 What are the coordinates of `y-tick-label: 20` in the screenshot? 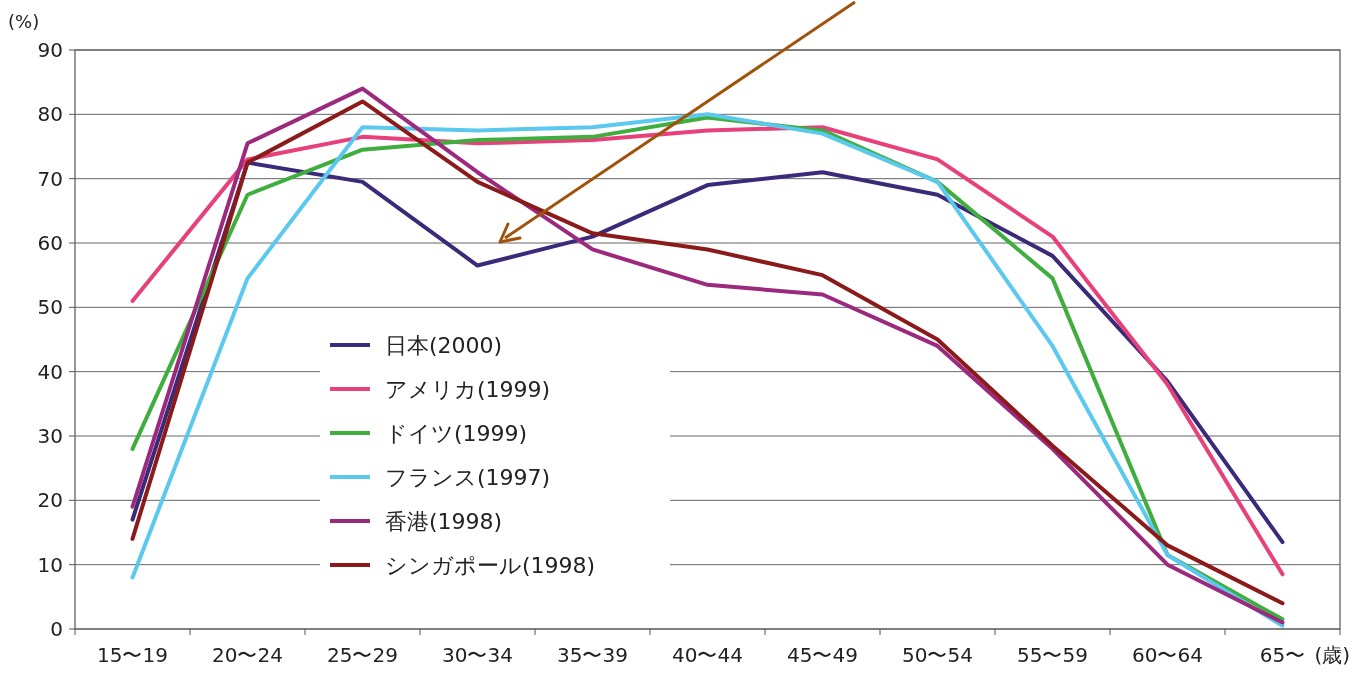 It's located at (50, 500).